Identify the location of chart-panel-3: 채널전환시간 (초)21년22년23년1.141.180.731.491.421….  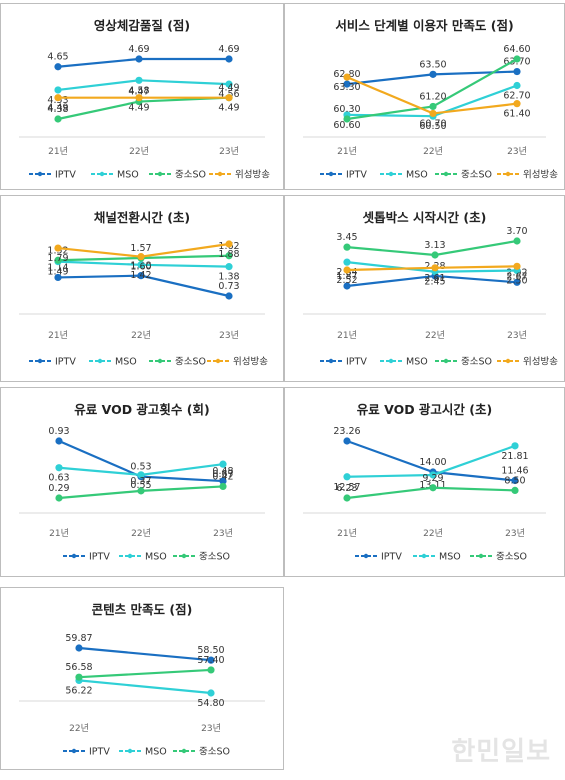
(142, 288).